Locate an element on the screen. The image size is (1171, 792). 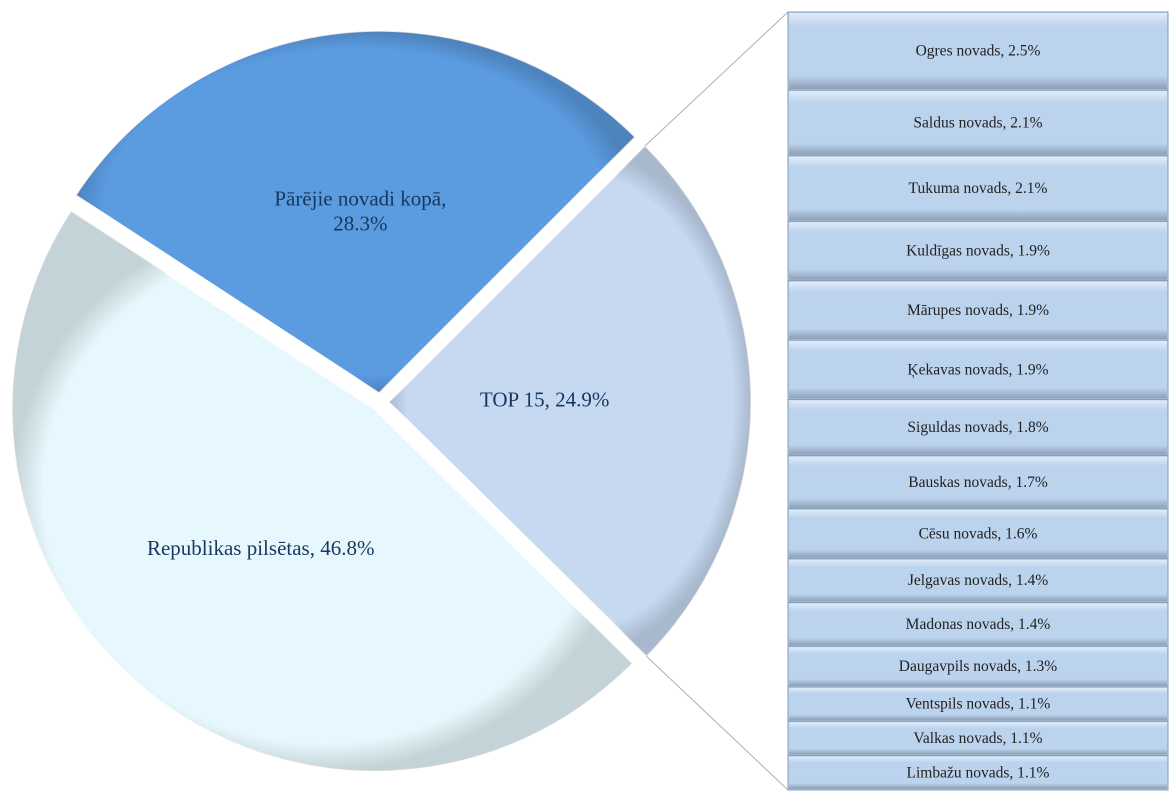
bar-label: Kuldīgas novads, 1.9% is located at coordinates (978, 251).